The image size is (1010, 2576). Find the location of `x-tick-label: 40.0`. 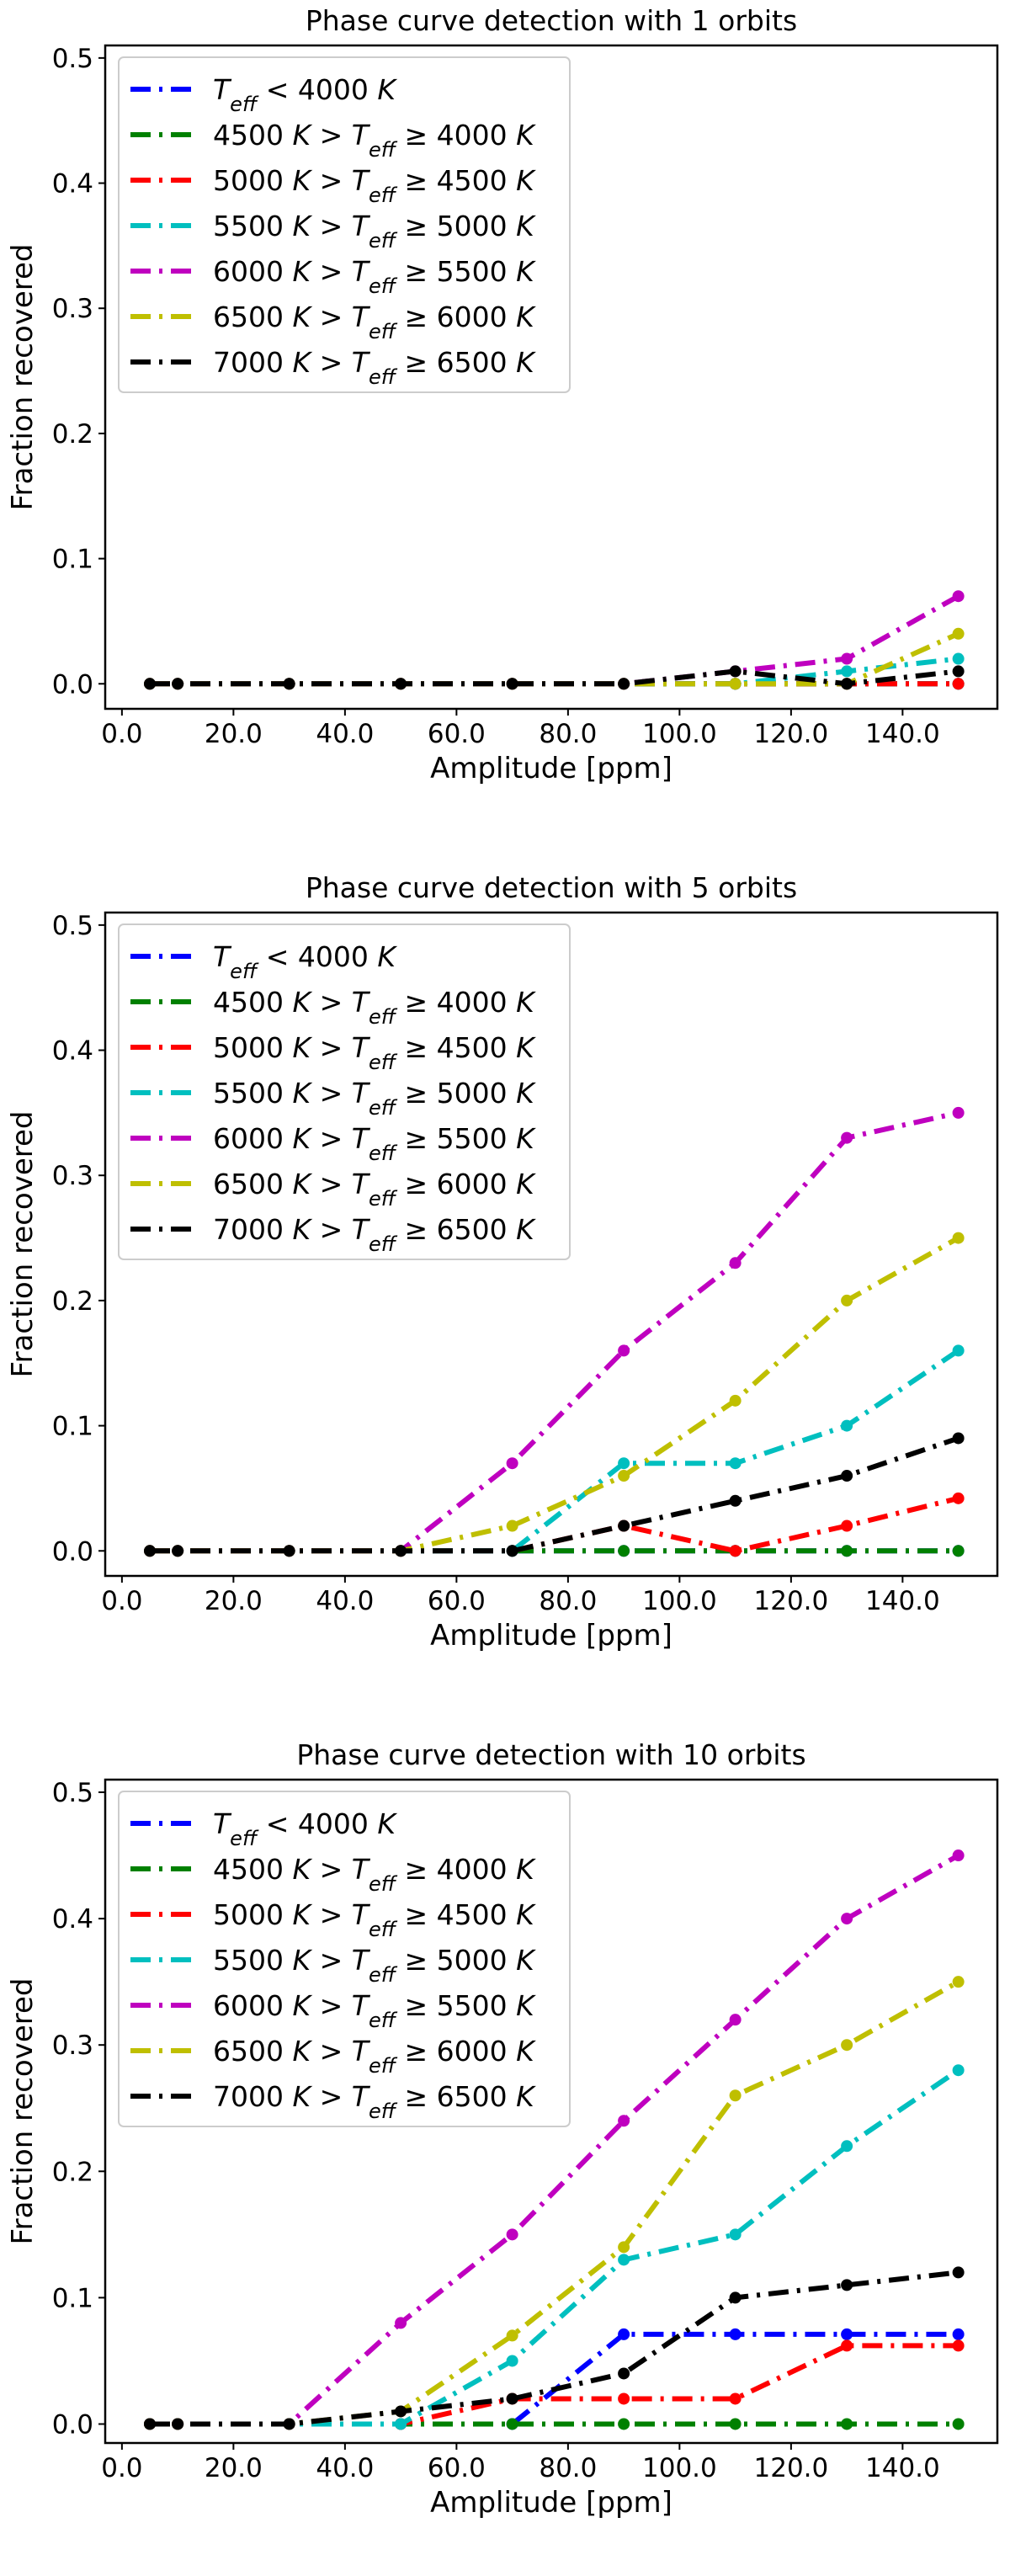

x-tick-label: 40.0 is located at coordinates (345, 2468).